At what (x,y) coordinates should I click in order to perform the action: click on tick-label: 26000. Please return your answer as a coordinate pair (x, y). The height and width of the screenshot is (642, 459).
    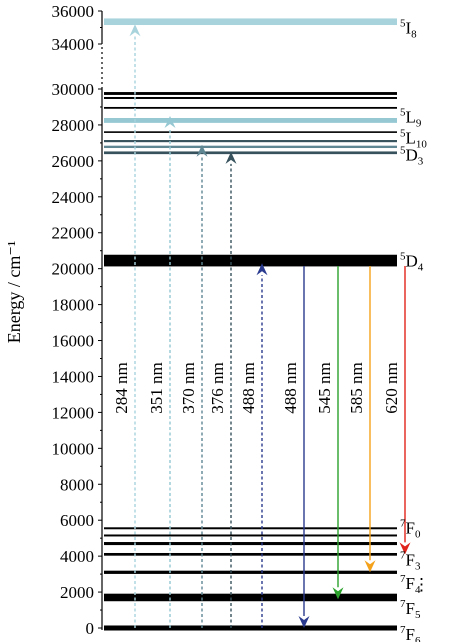
    Looking at the image, I should click on (73, 161).